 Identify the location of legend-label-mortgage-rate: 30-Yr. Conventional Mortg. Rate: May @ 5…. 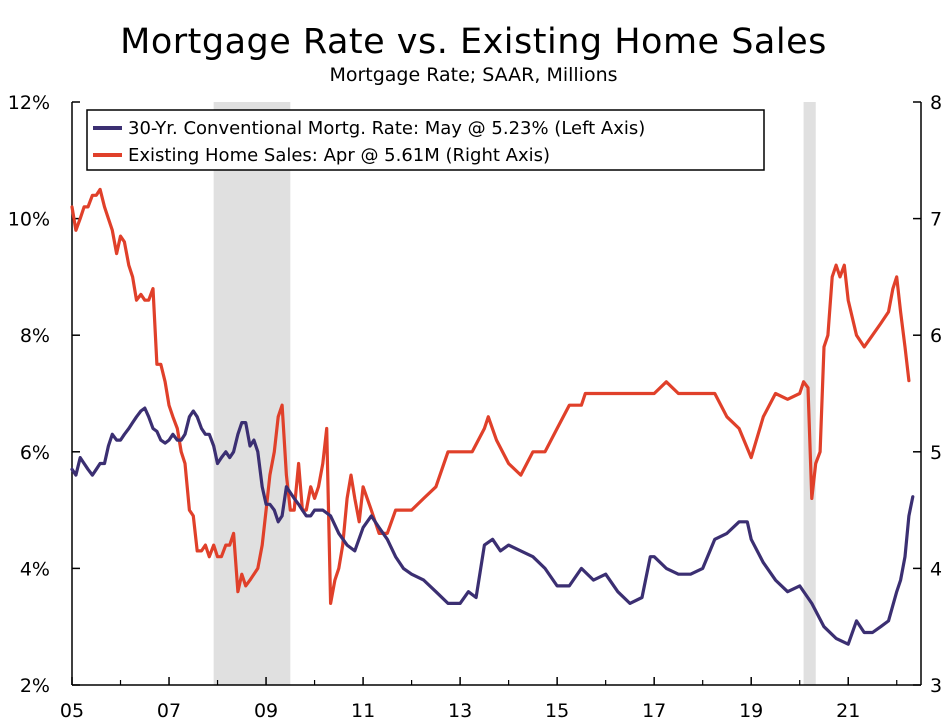
(386, 128).